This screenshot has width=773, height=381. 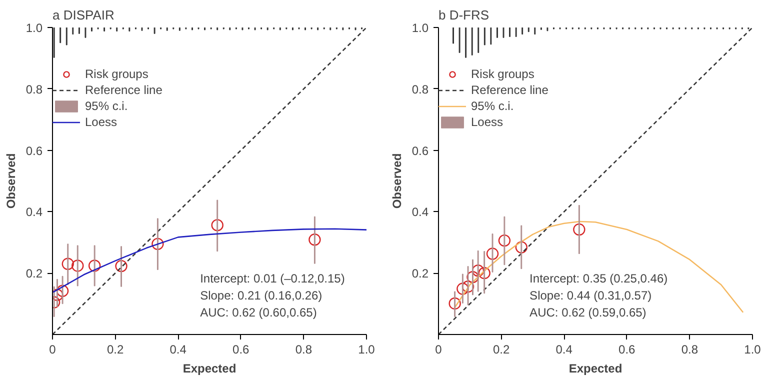 What do you see at coordinates (599, 279) in the screenshot?
I see `annotation: Intercept: 0.35 (0.25,0.46)` at bounding box center [599, 279].